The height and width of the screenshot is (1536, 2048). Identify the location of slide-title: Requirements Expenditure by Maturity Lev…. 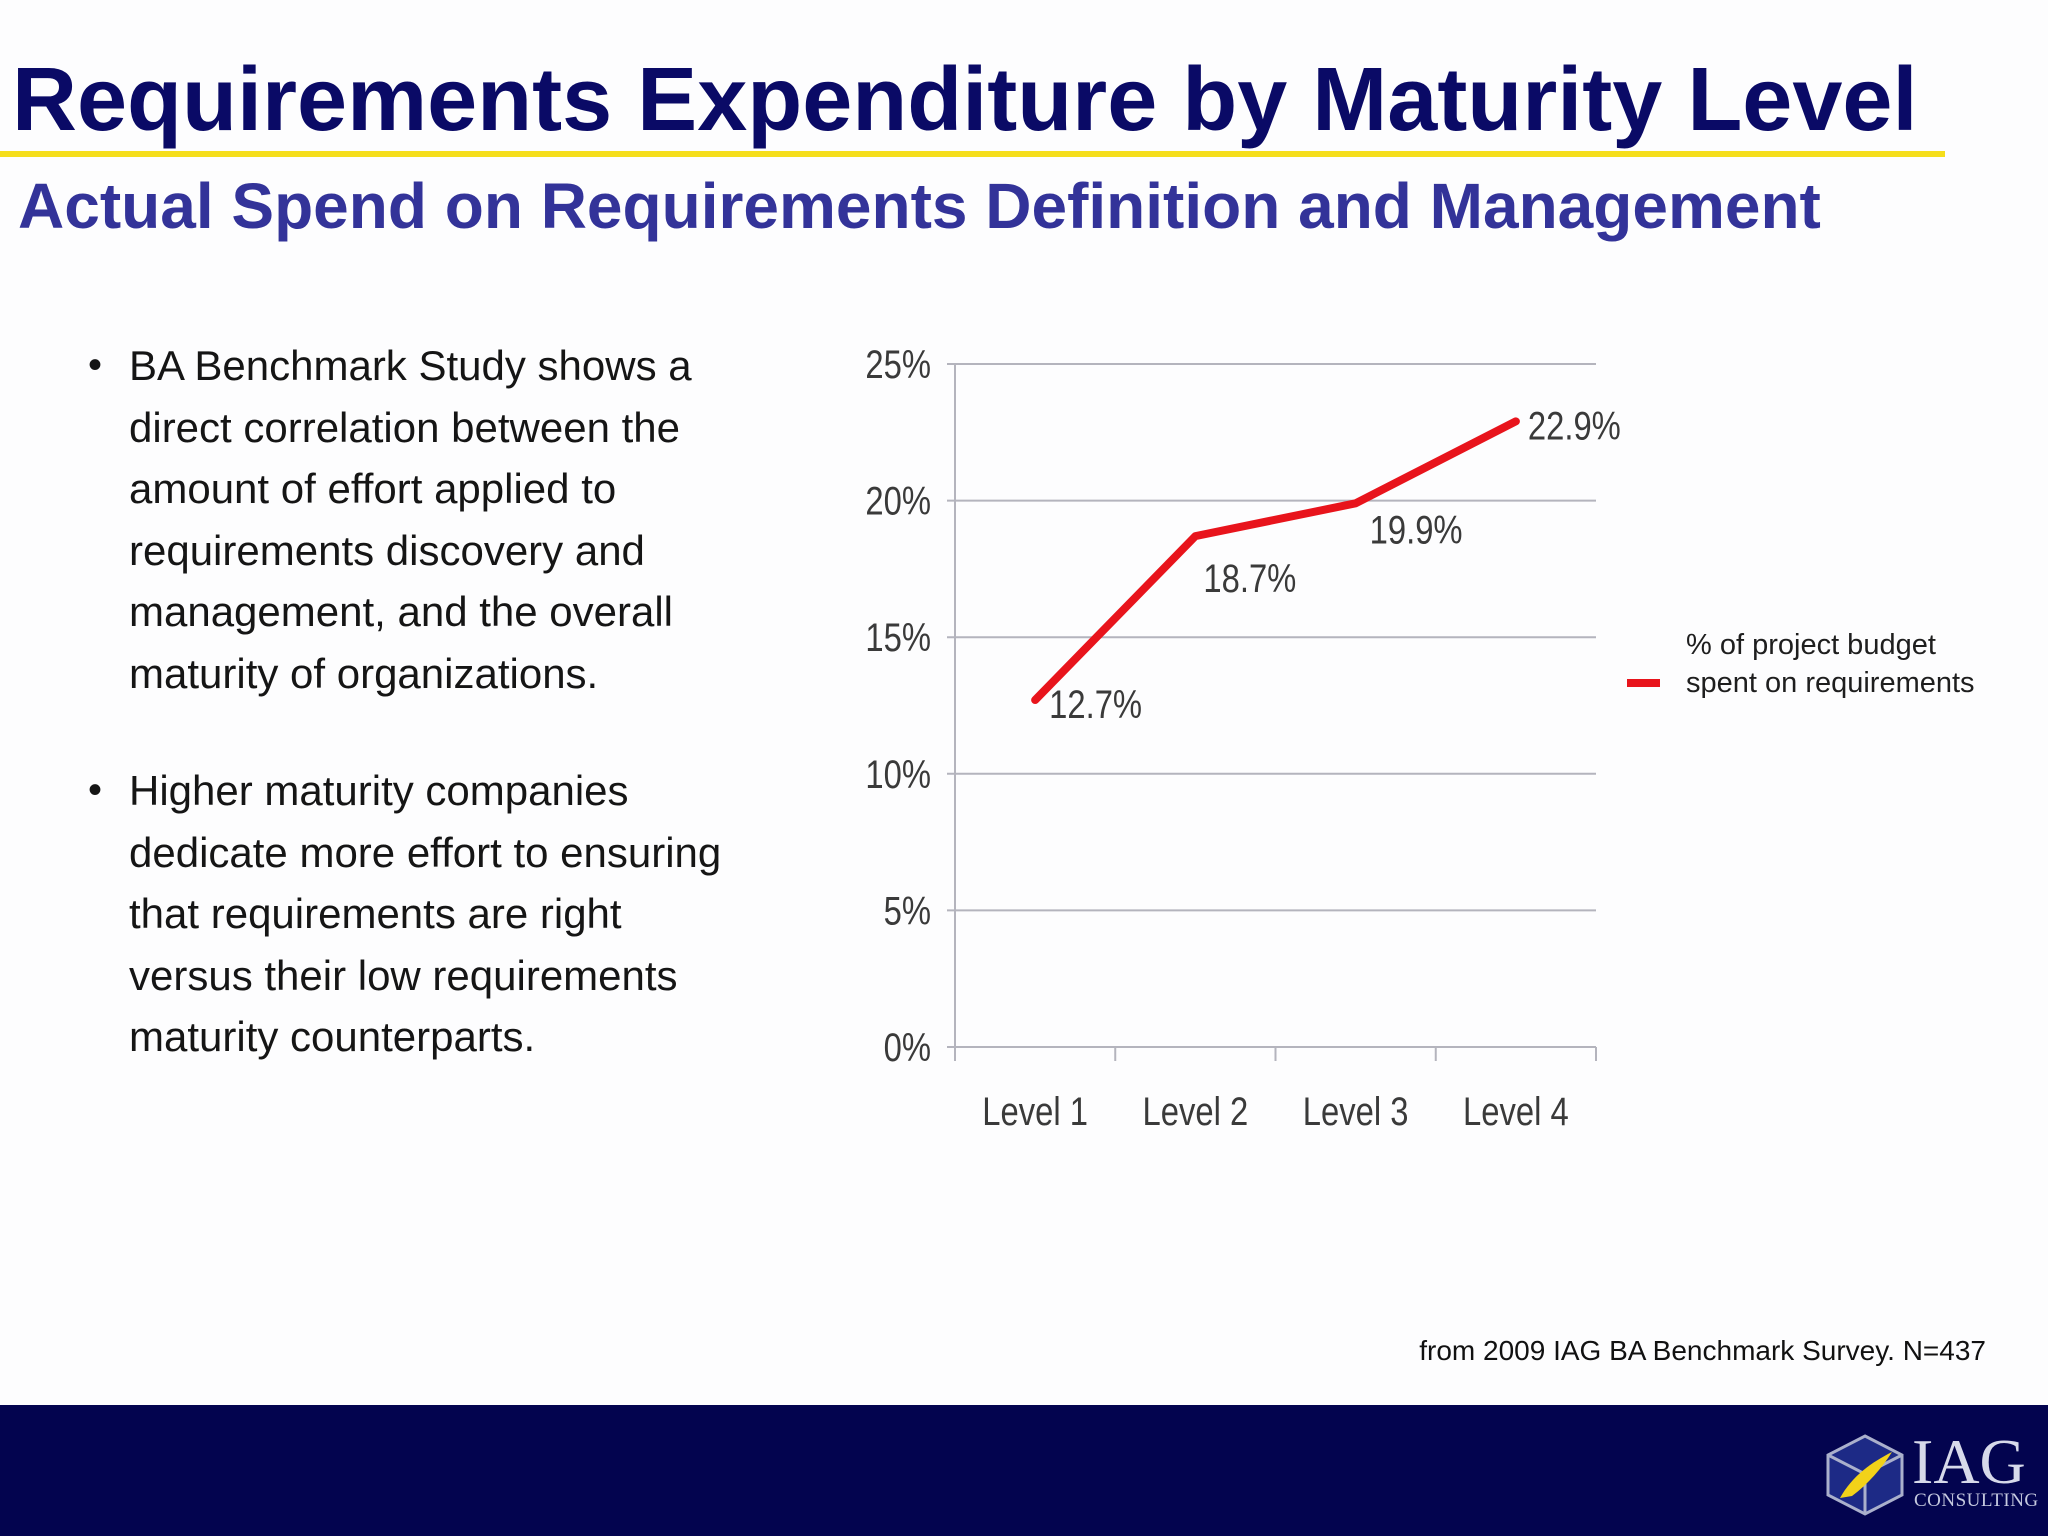
(965, 100).